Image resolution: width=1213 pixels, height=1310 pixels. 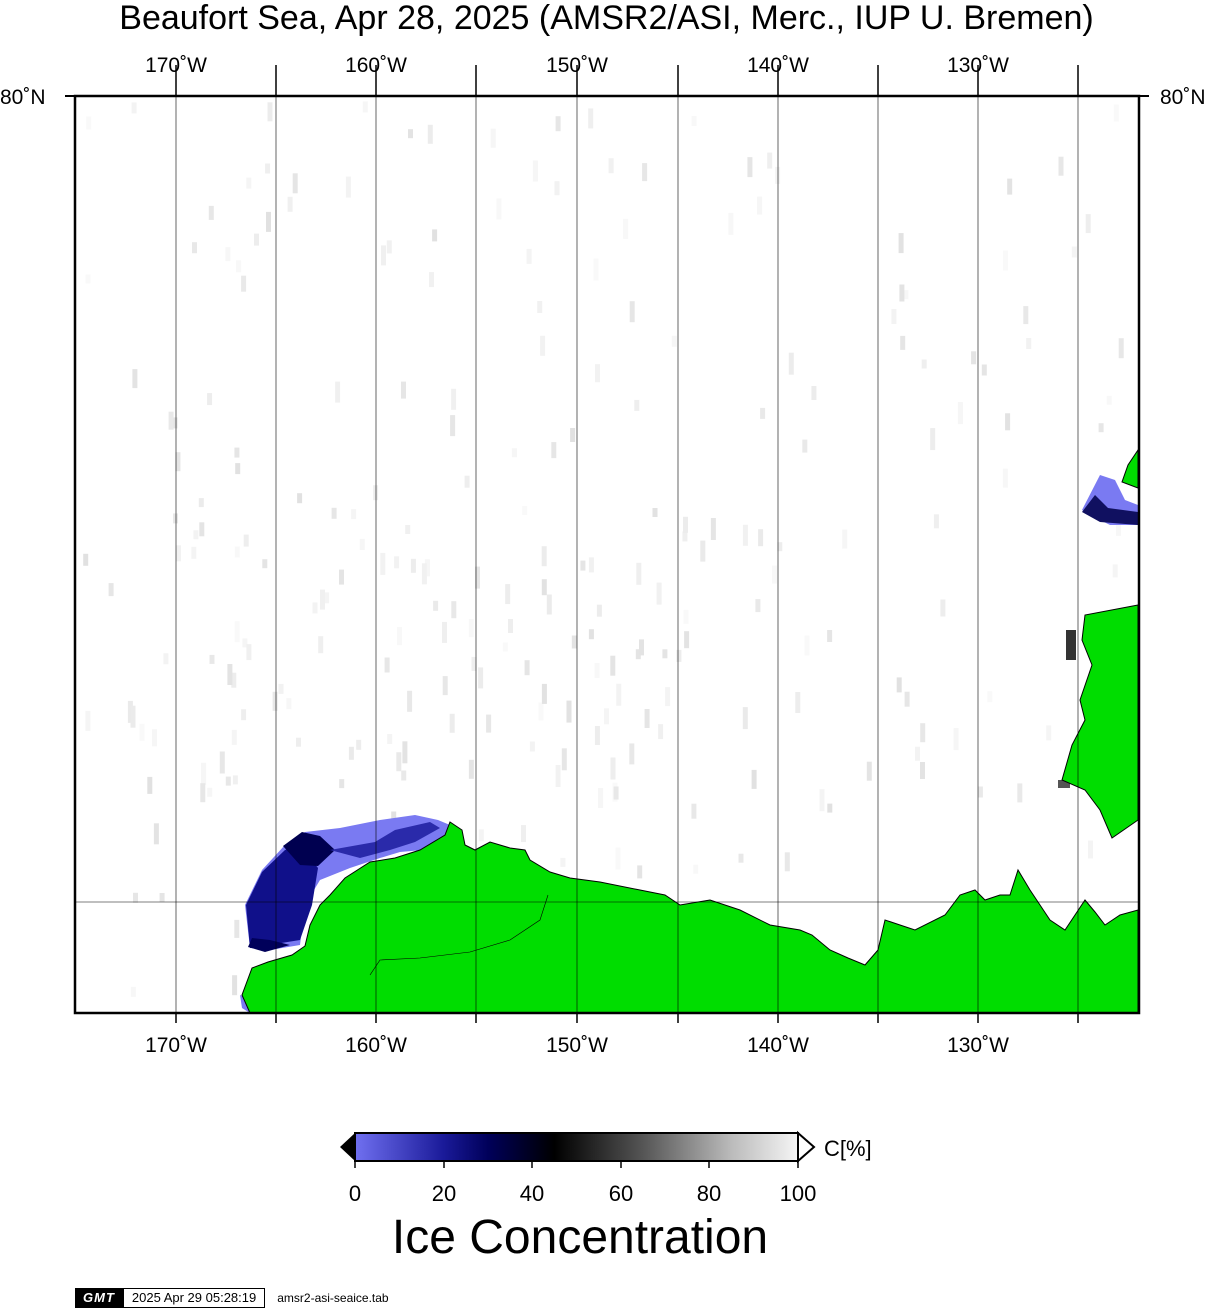 What do you see at coordinates (176, 1045) in the screenshot?
I see `lon-label-bottom-170w: 170˚W` at bounding box center [176, 1045].